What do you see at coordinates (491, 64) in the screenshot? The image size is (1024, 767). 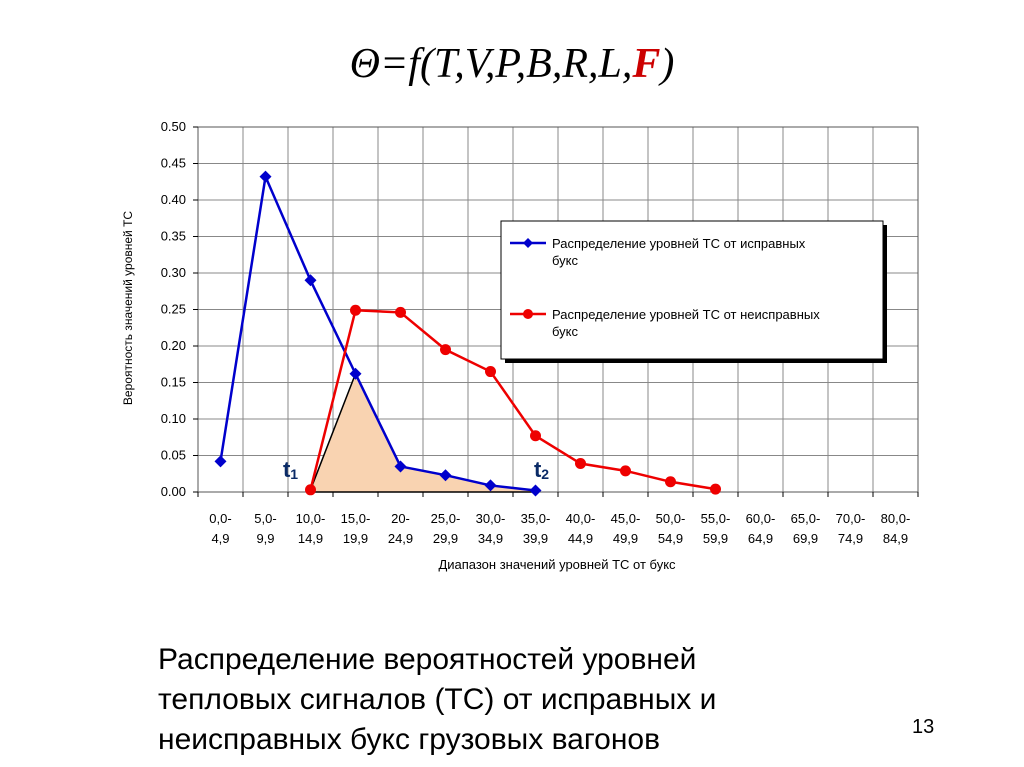 I see `formula-main: Θ=f(T,V,P,B,R,L,` at bounding box center [491, 64].